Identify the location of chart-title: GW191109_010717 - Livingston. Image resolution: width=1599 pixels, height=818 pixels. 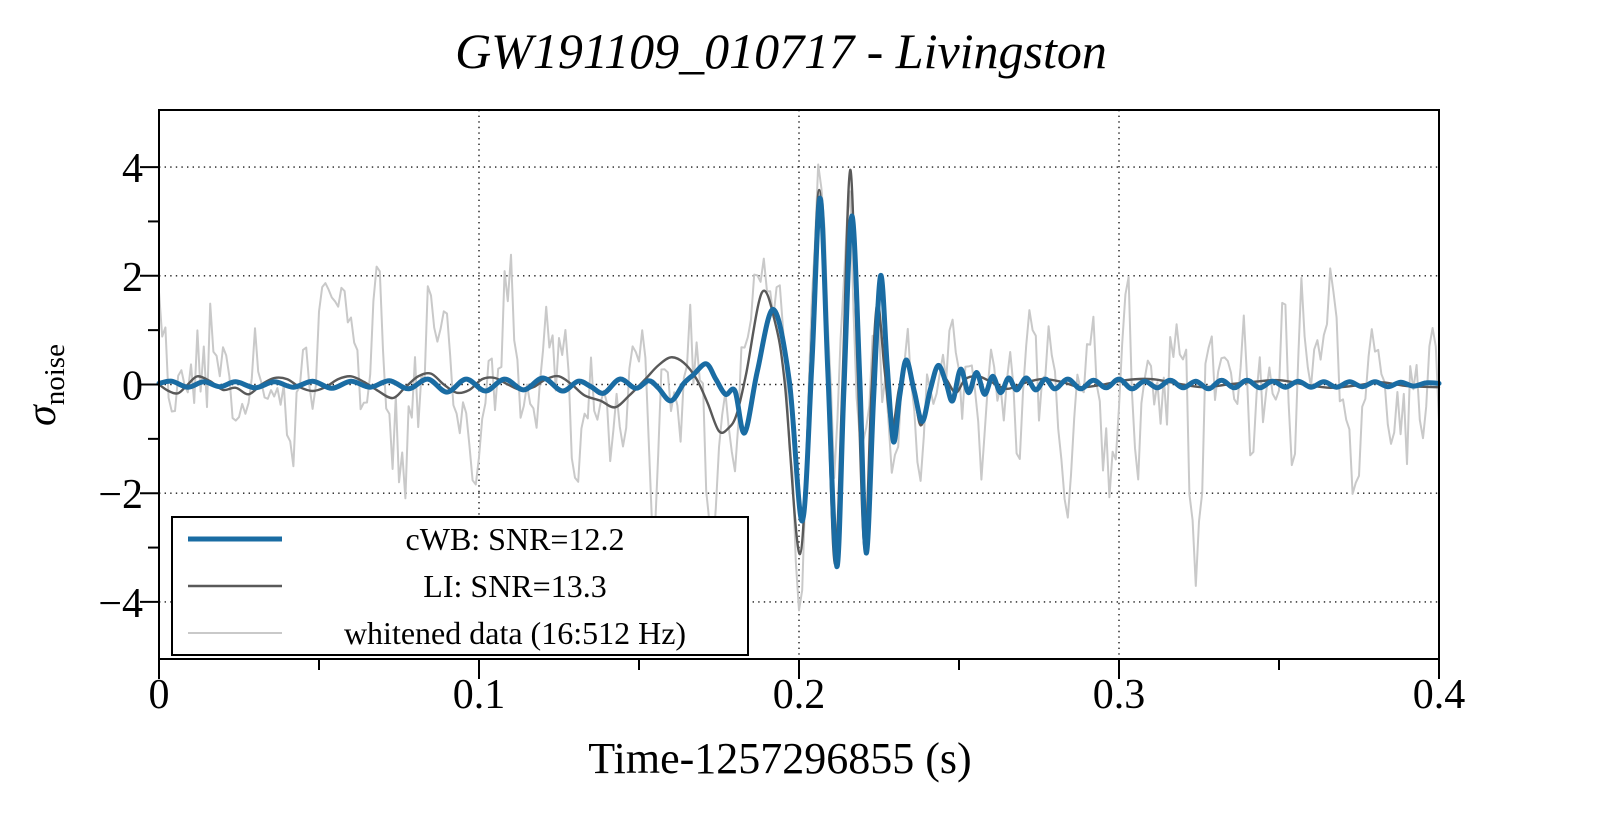
(781, 51).